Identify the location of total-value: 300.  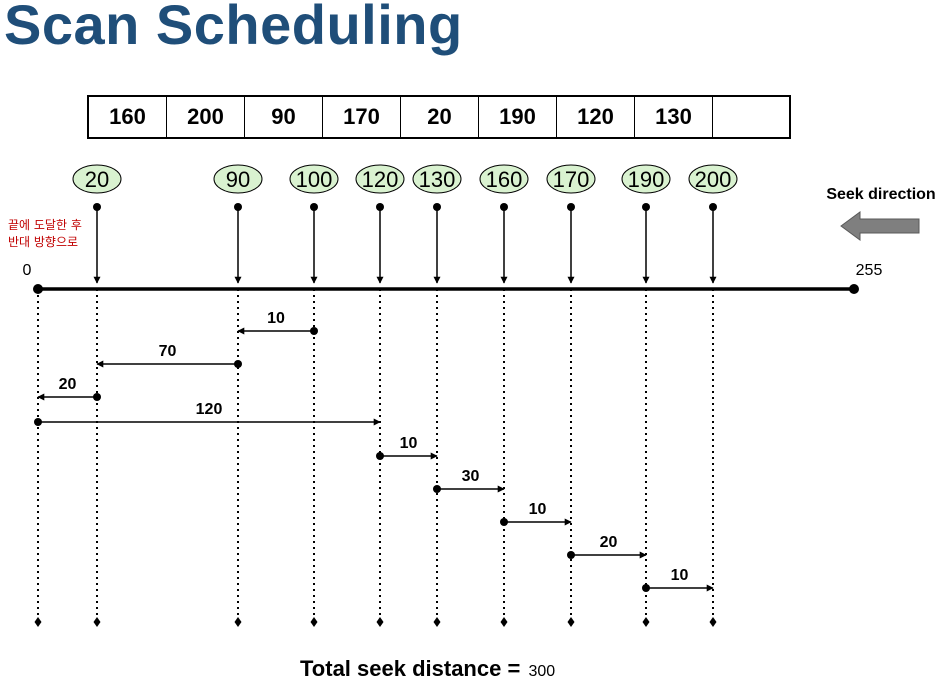
(542, 671).